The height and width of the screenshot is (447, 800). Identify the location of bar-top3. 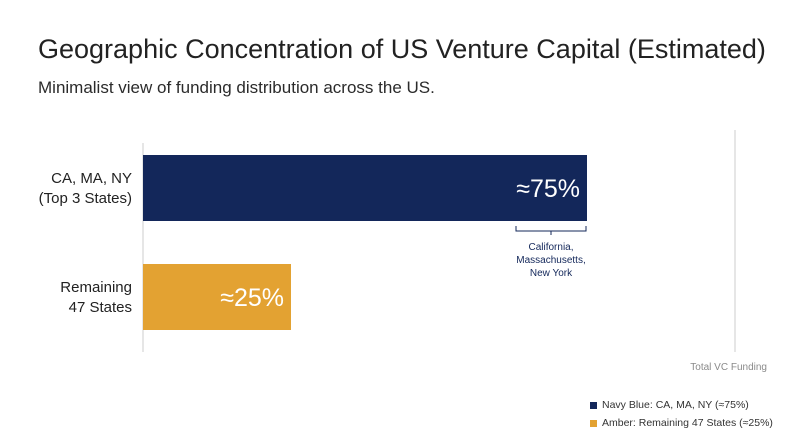
(365, 188).